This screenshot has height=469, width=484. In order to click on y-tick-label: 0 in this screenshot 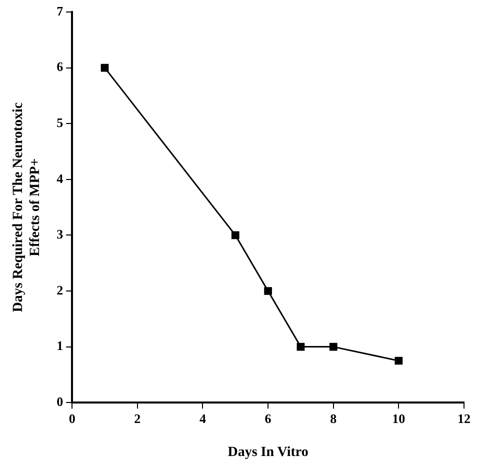, I will do `click(60, 401)`.